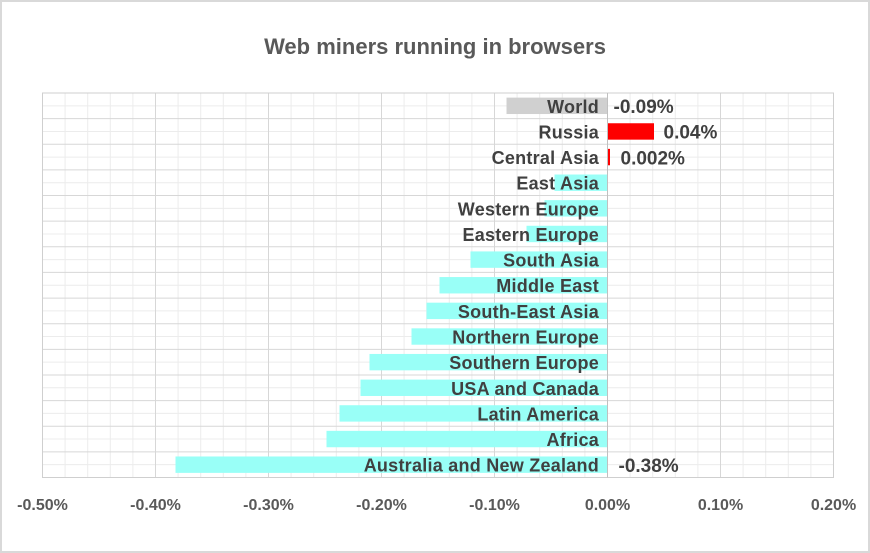 The height and width of the screenshot is (553, 870). What do you see at coordinates (528, 209) in the screenshot?
I see `svg-text: Western Europe` at bounding box center [528, 209].